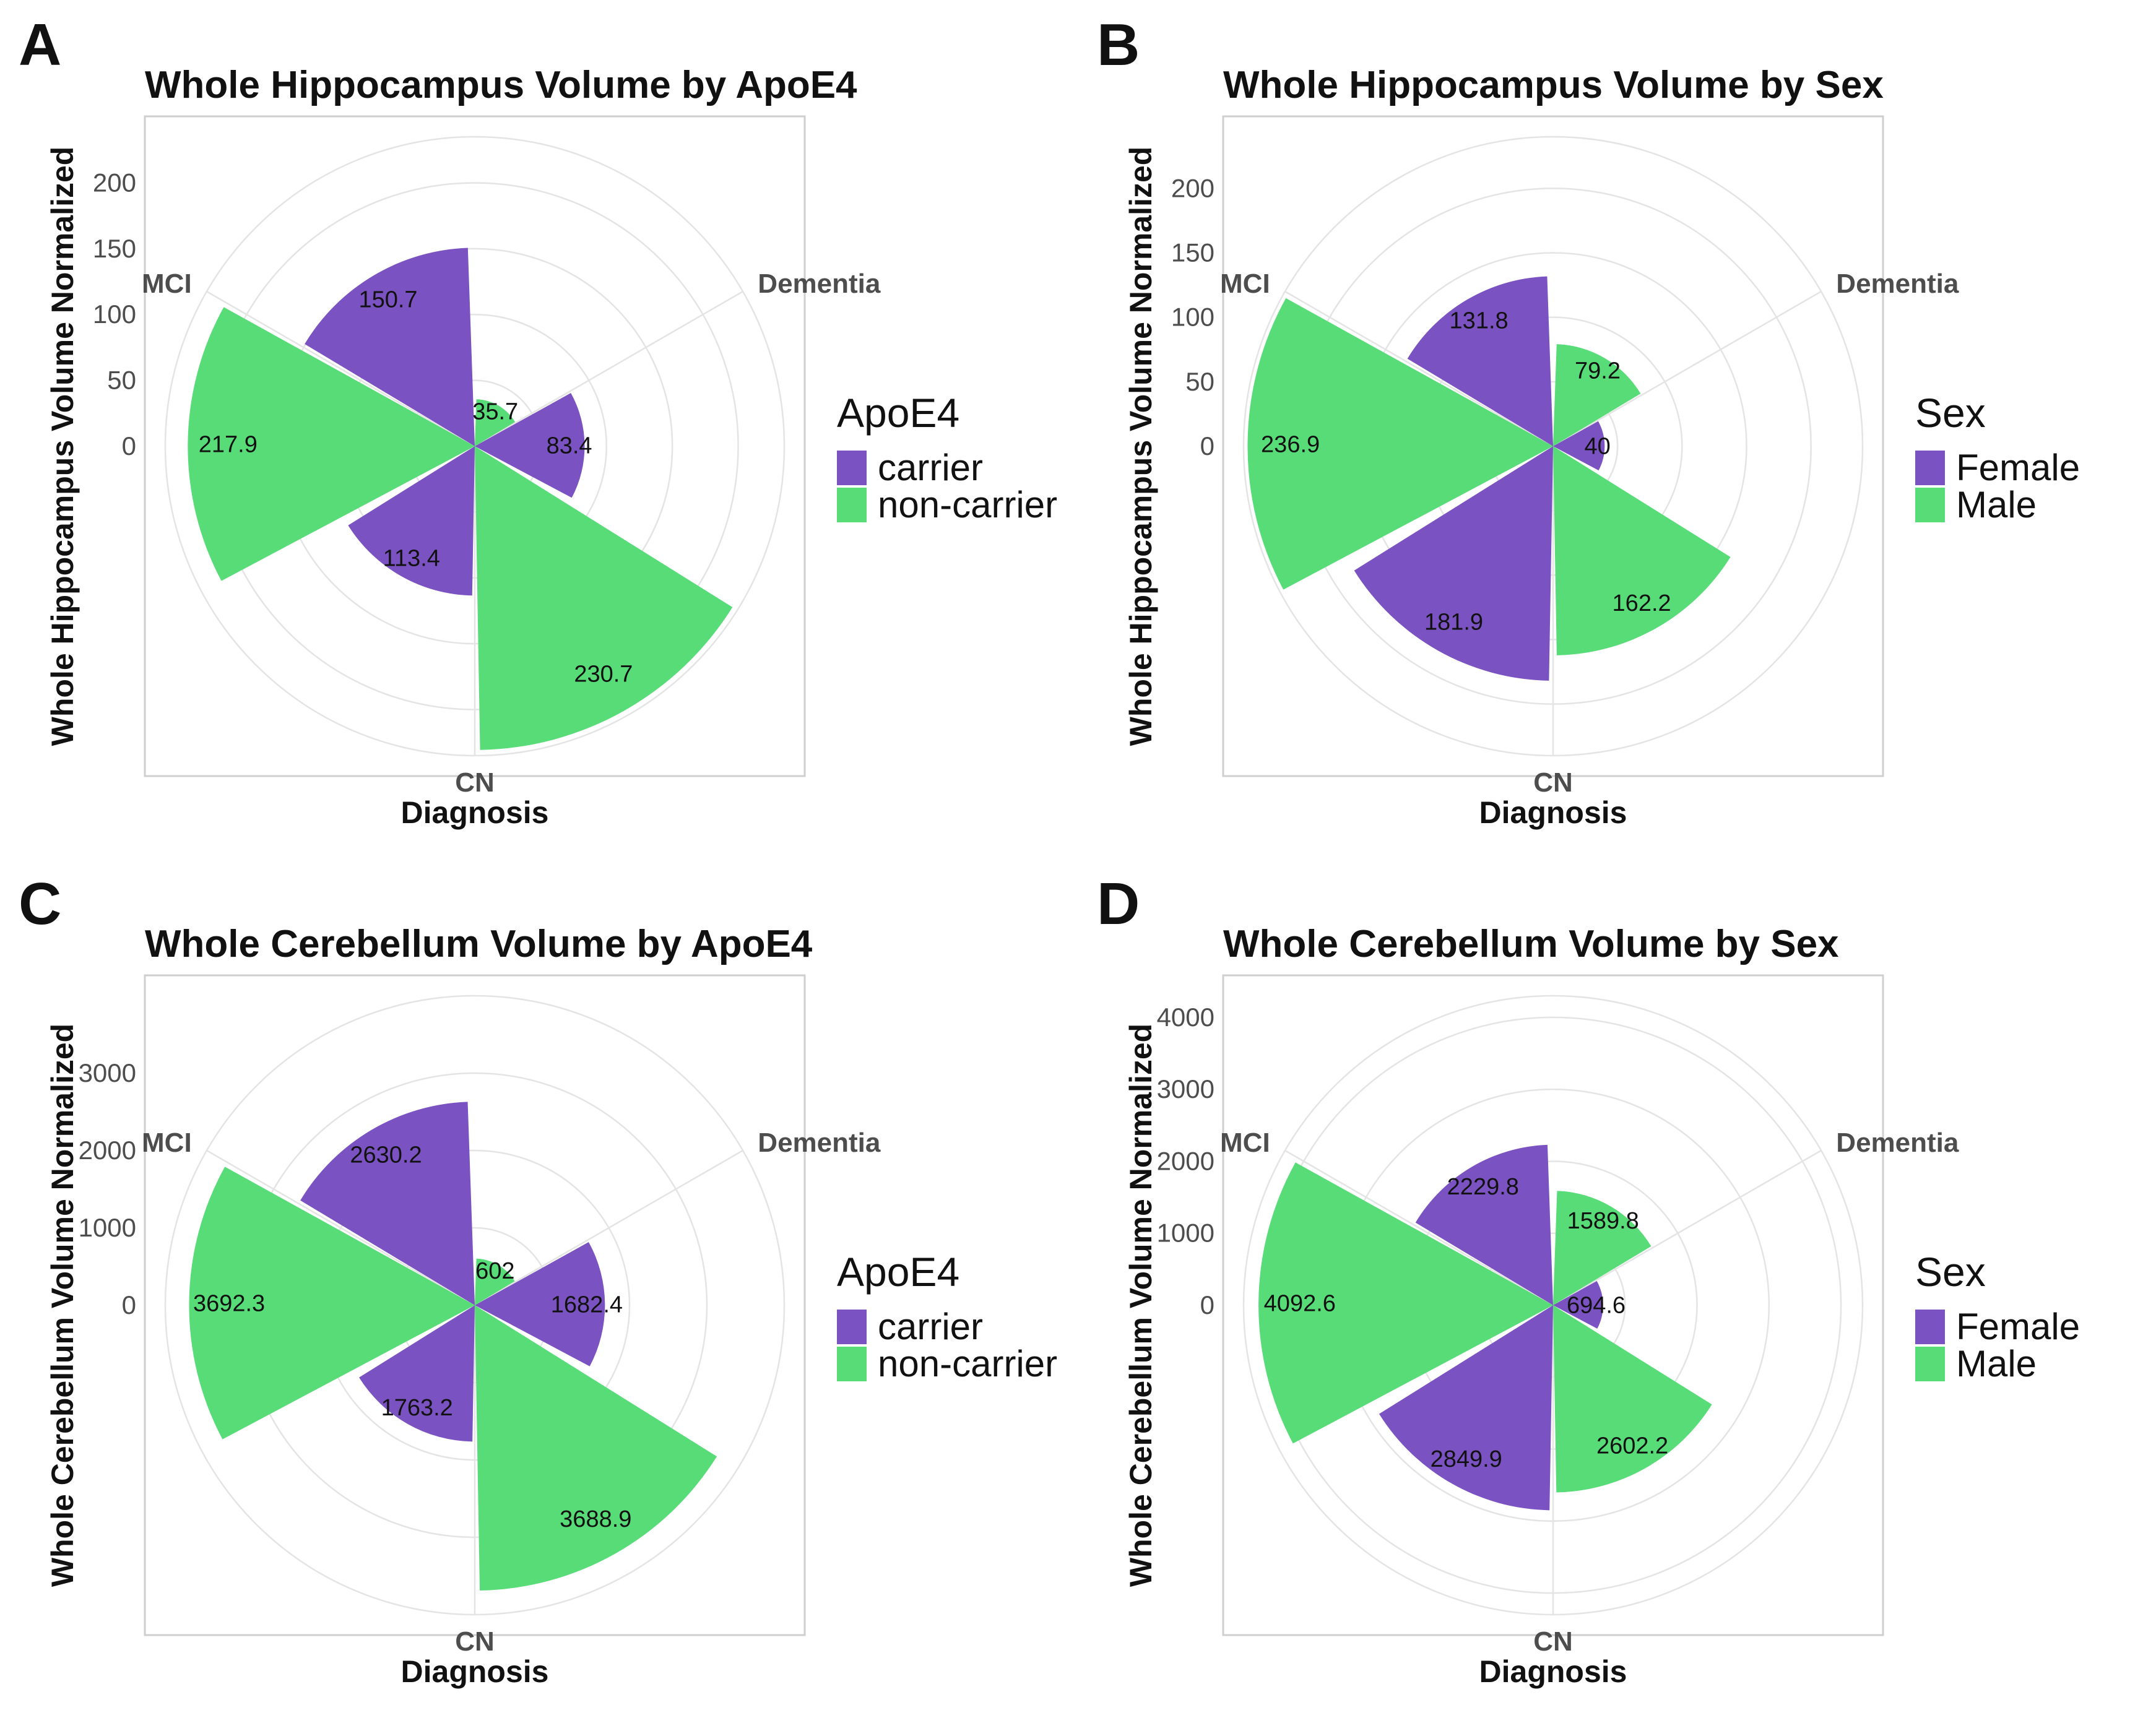 The height and width of the screenshot is (1718, 2156). I want to click on data-label-male-cn: 2602.2, so click(1632, 1446).